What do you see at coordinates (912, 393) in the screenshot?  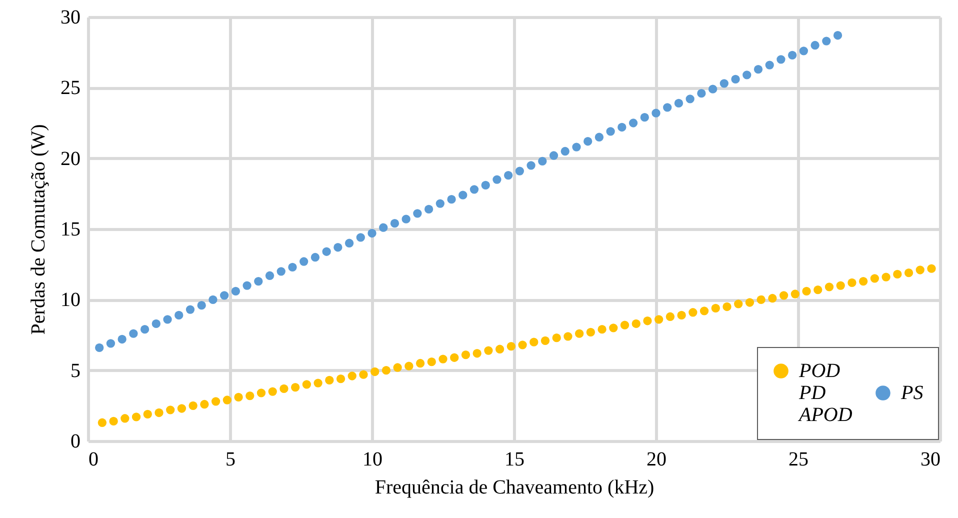 I see `legend-label: PS` at bounding box center [912, 393].